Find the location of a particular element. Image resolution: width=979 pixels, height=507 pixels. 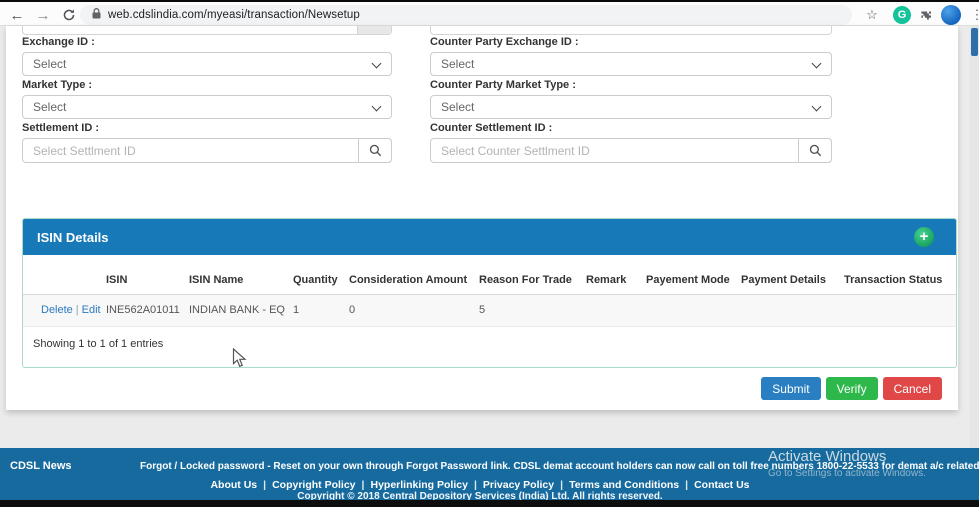

delete-link: Delete is located at coordinates (57, 310).